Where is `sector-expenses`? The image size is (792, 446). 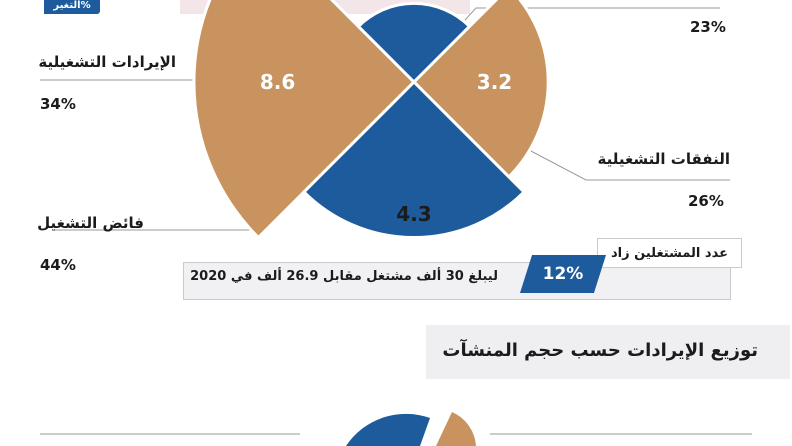 sector-expenses is located at coordinates (480, 90).